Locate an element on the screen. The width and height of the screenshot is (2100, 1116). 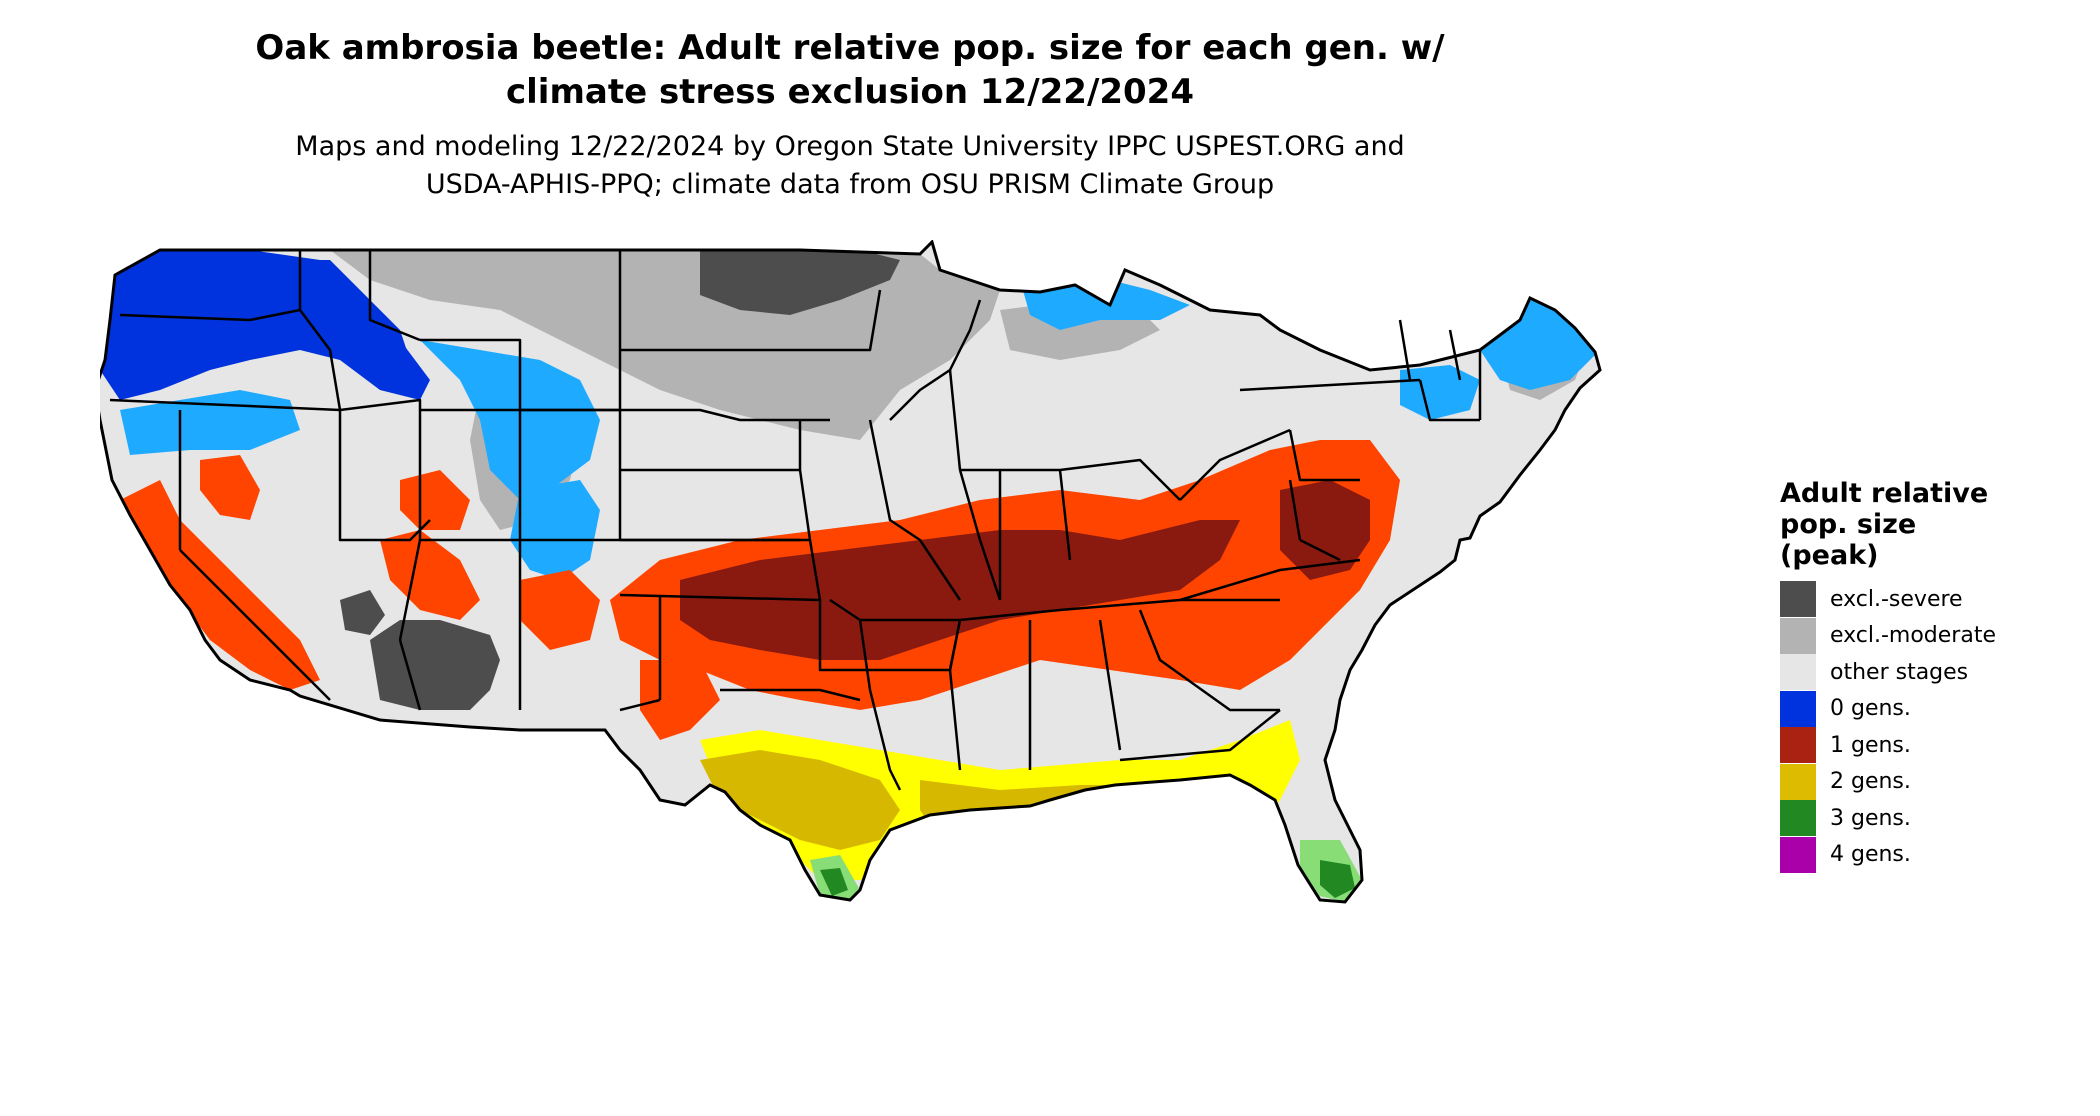
zone-0gen-light-rockies is located at coordinates (510, 420).